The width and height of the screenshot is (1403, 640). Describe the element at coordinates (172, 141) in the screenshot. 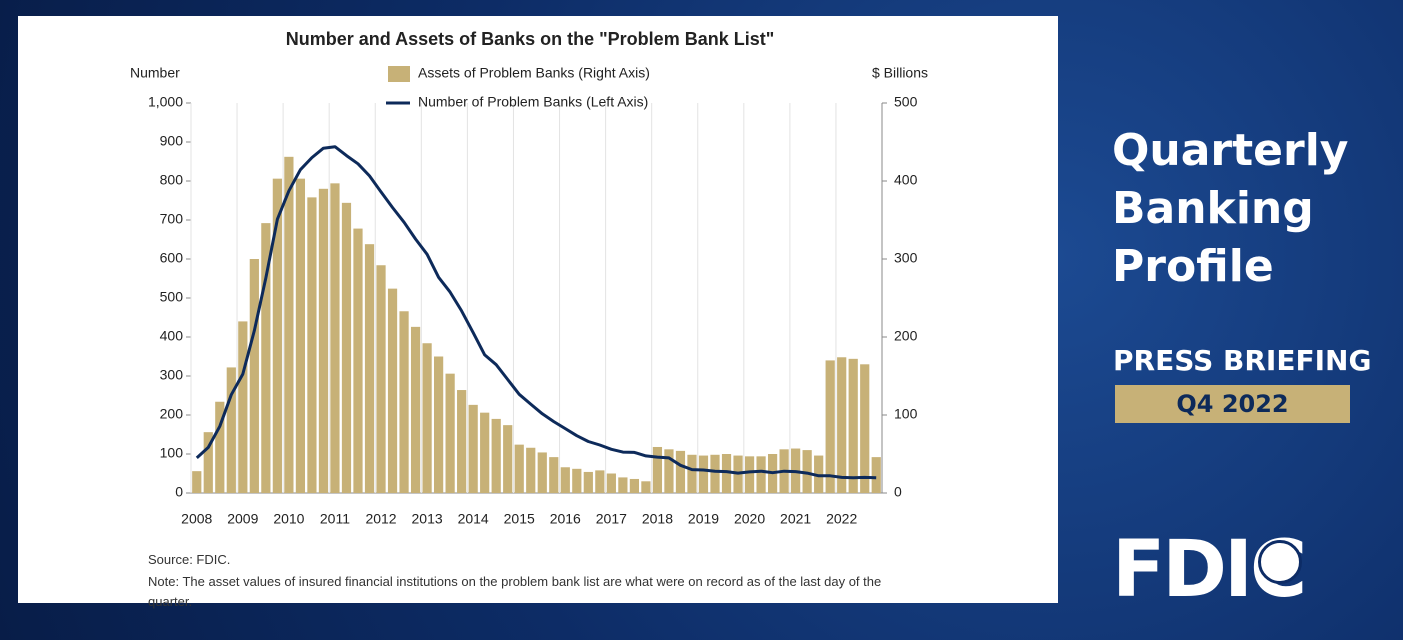

I see `y-tick-label: 900` at that location.